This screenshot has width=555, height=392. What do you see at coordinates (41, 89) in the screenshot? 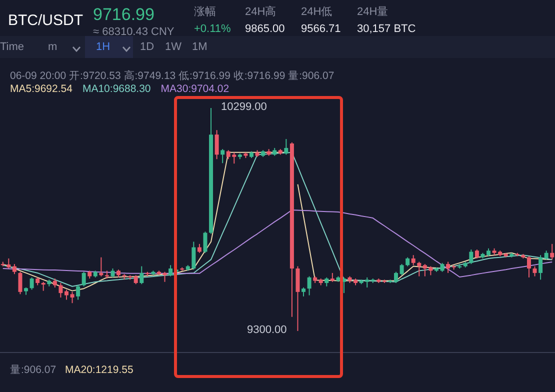
I see `text: MA5:9692.54` at bounding box center [41, 89].